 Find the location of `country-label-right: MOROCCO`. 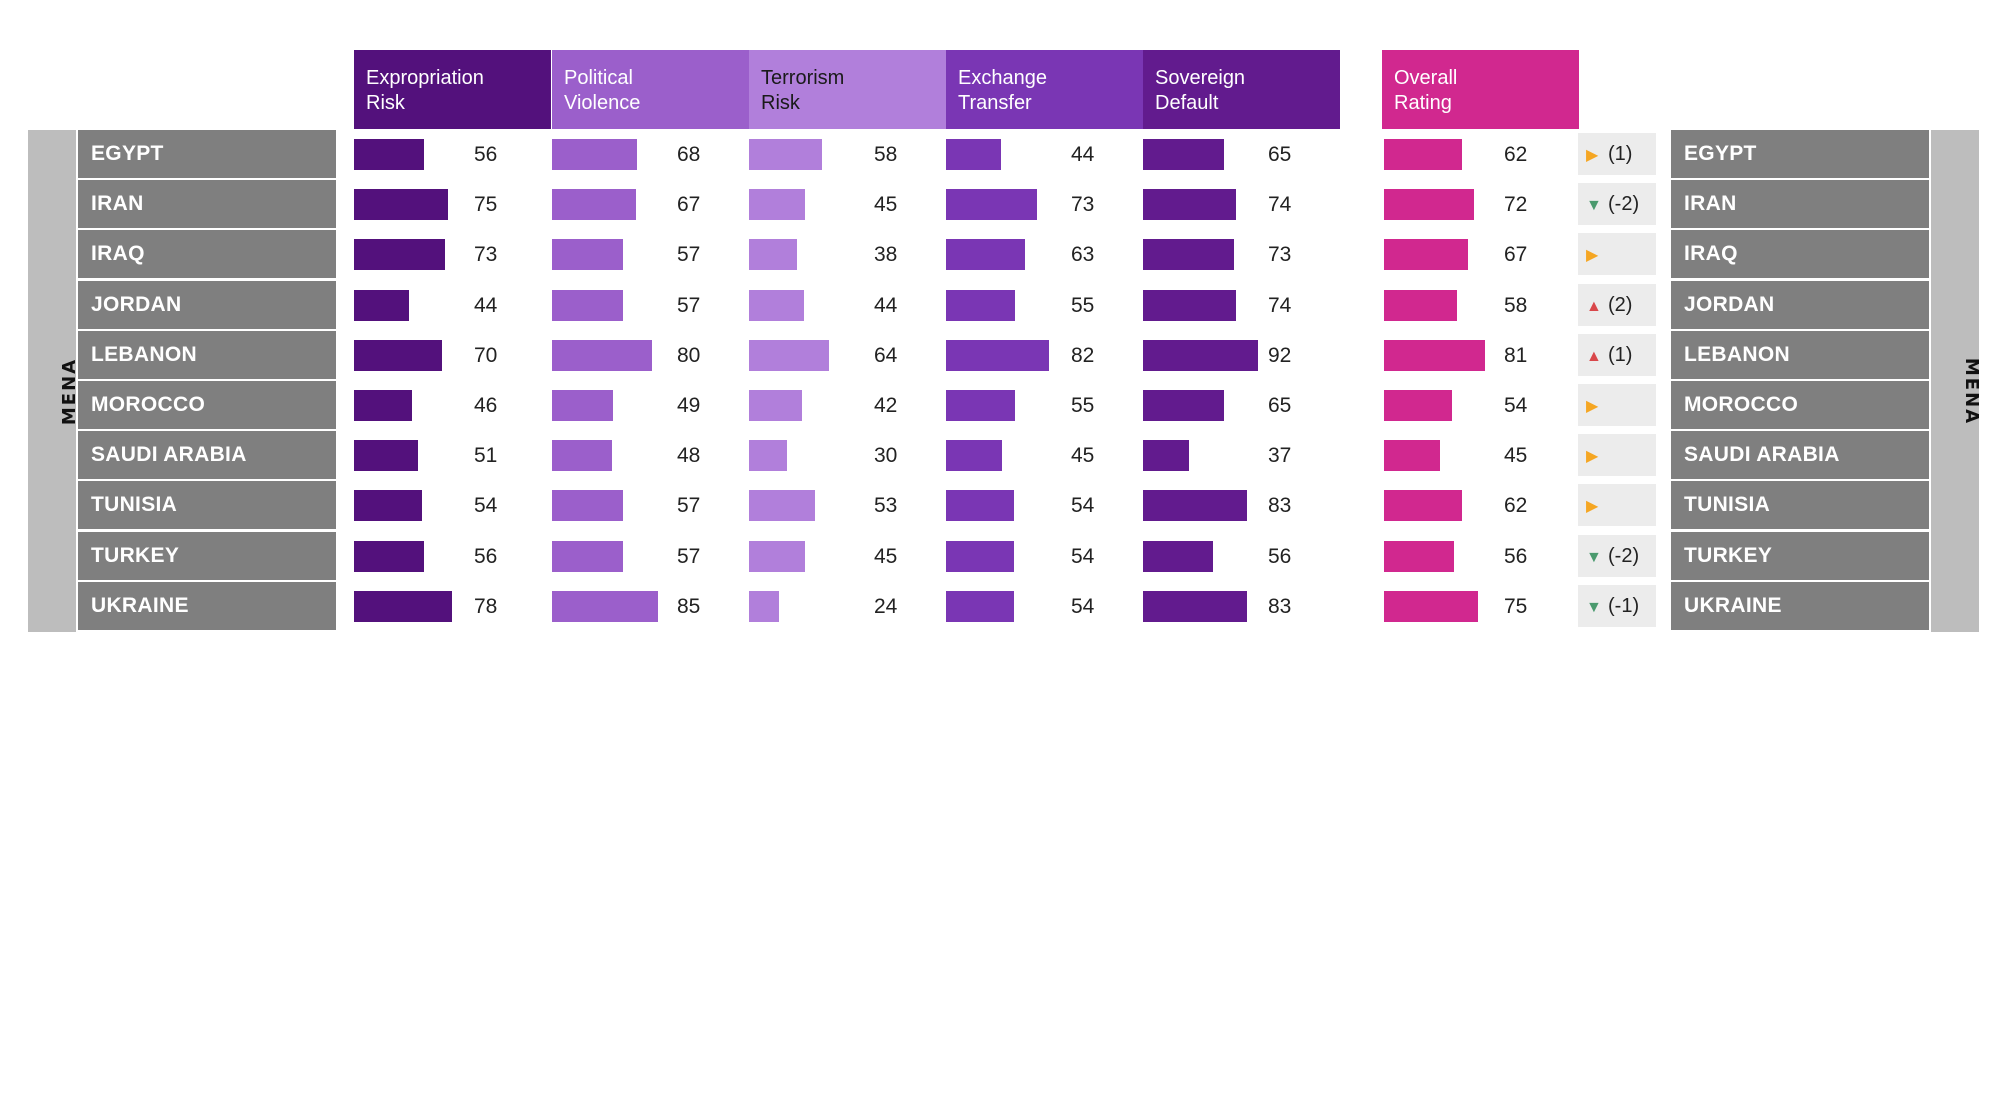

country-label-right: MOROCCO is located at coordinates (1800, 405).